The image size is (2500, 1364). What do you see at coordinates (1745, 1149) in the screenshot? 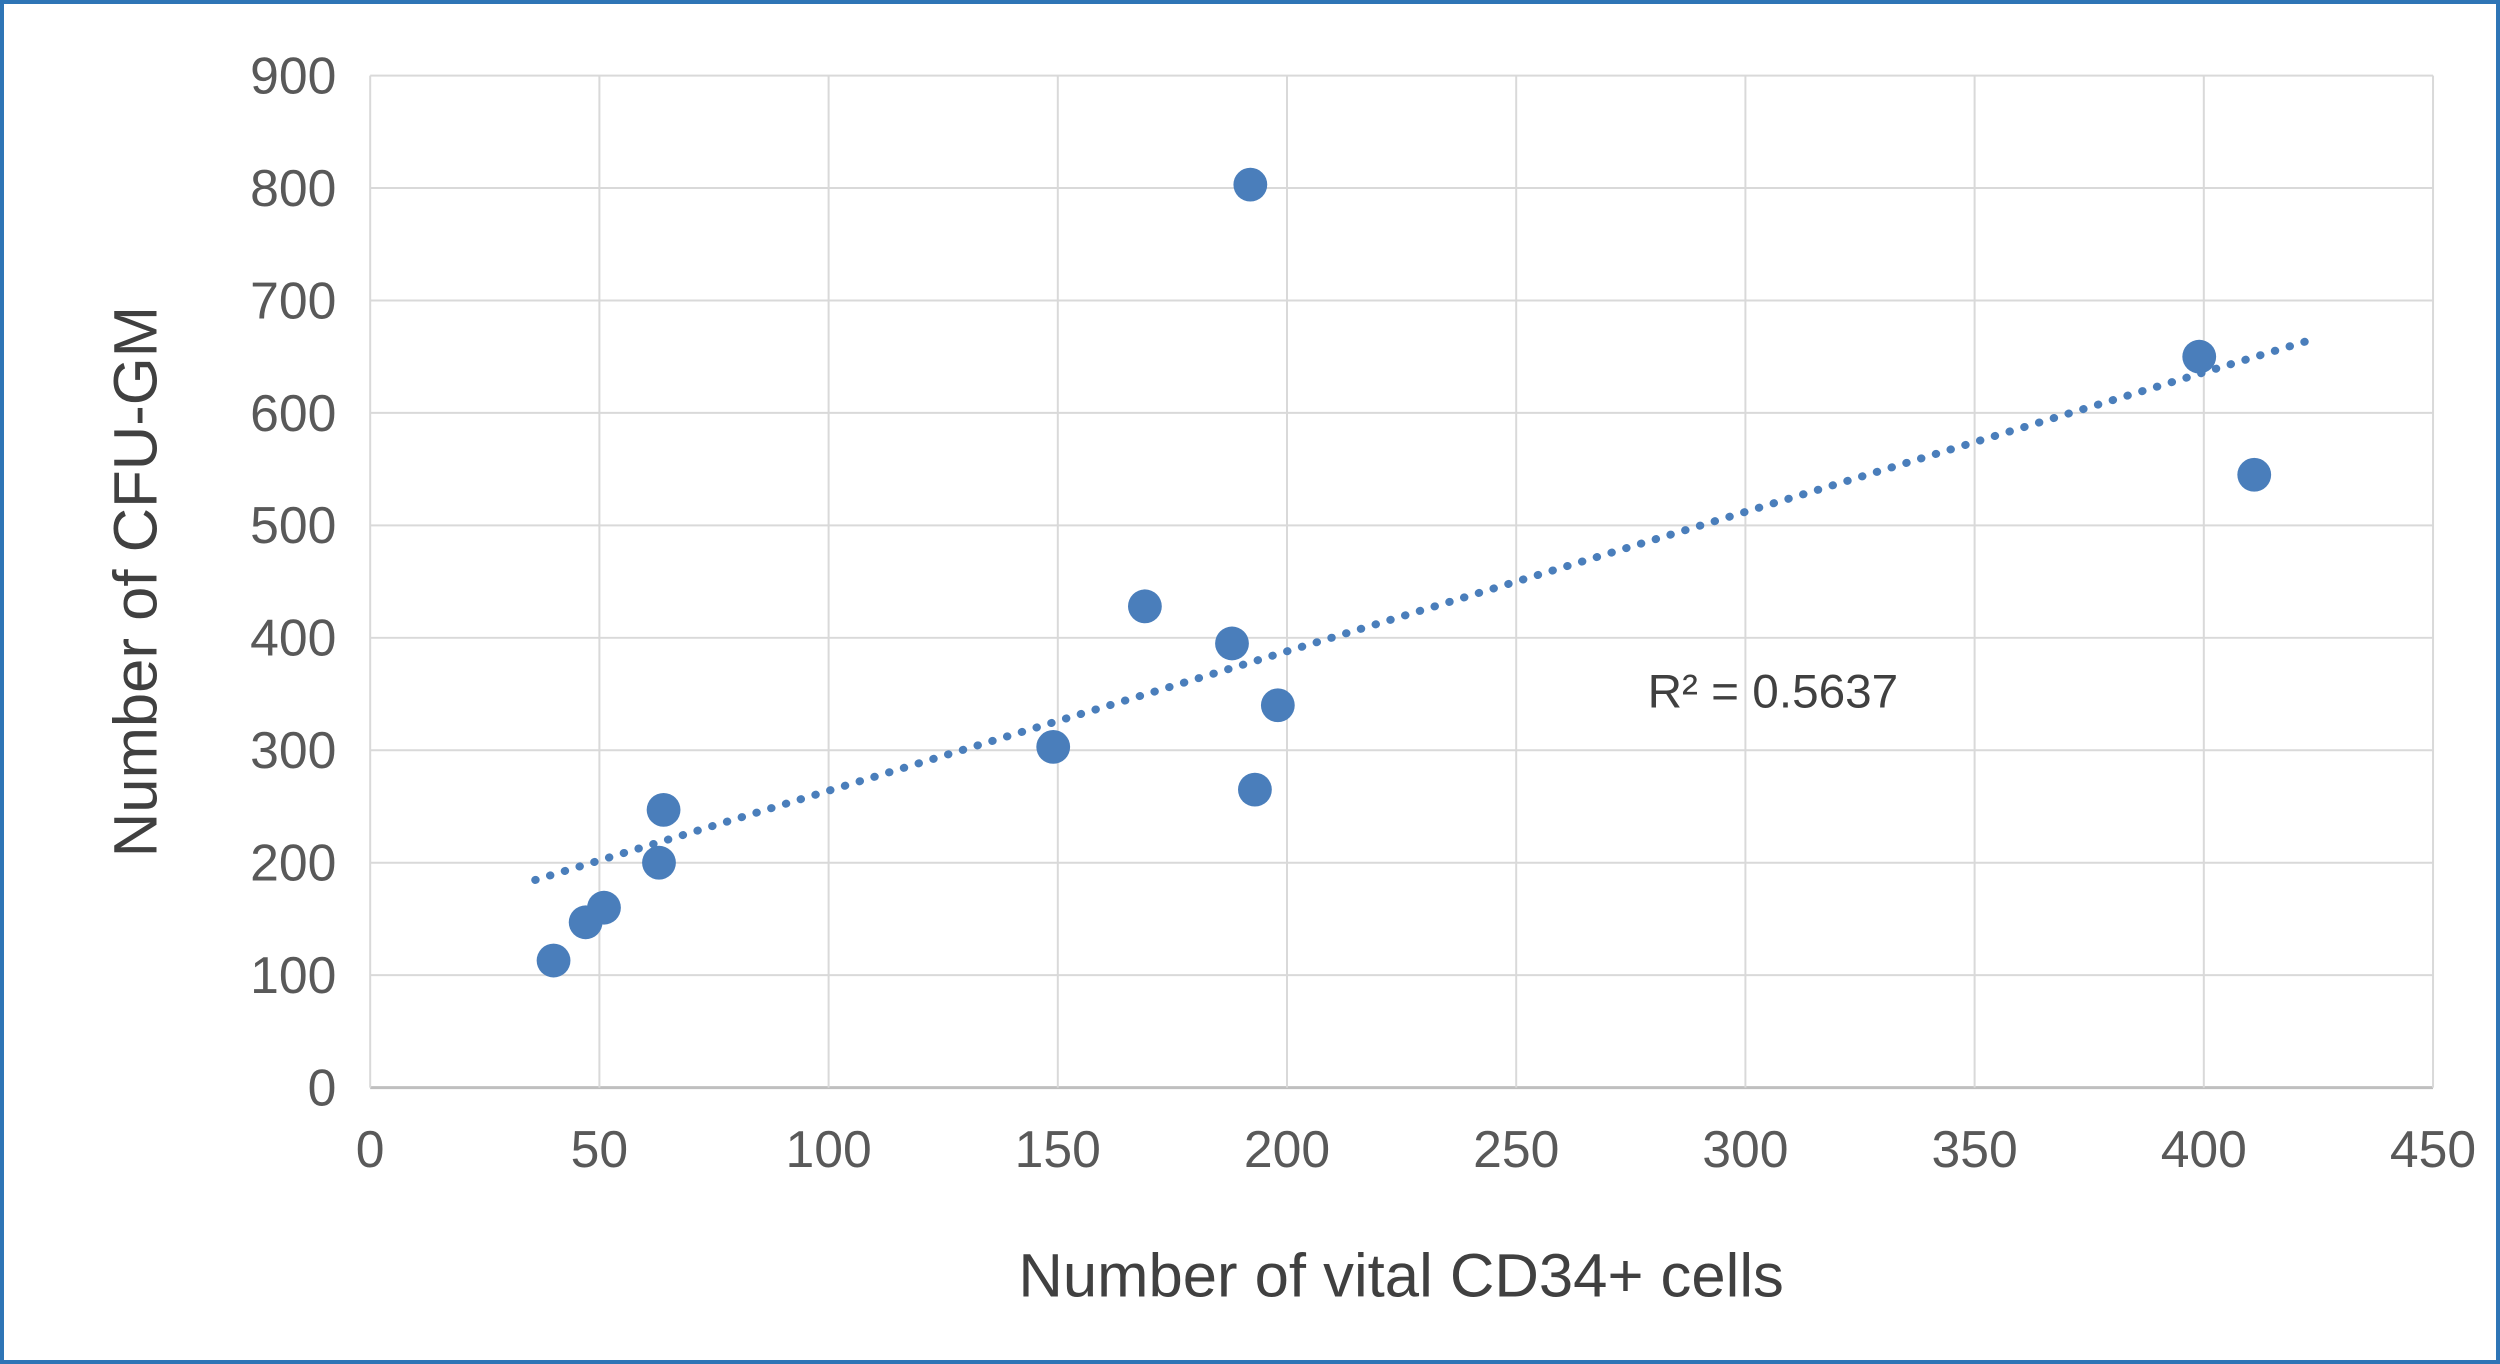
I see `x-tick-label: 300` at bounding box center [1745, 1149].